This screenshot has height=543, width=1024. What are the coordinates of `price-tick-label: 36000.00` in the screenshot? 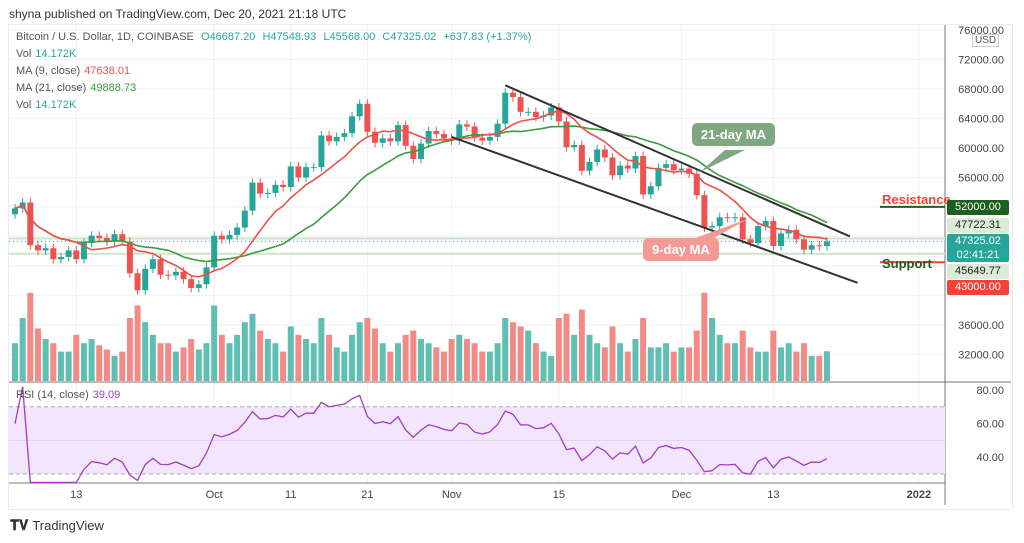 It's located at (981, 326).